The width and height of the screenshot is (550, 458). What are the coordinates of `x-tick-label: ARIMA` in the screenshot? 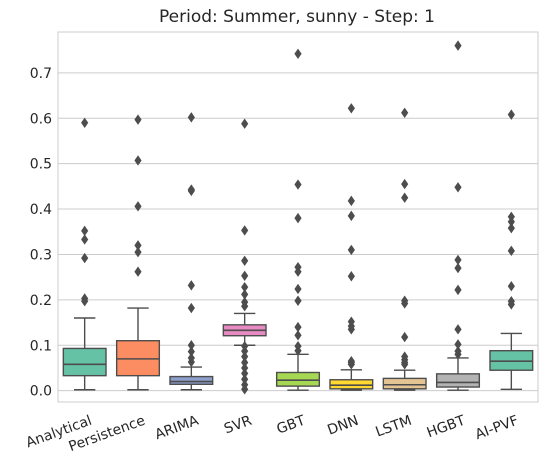 It's located at (177, 428).